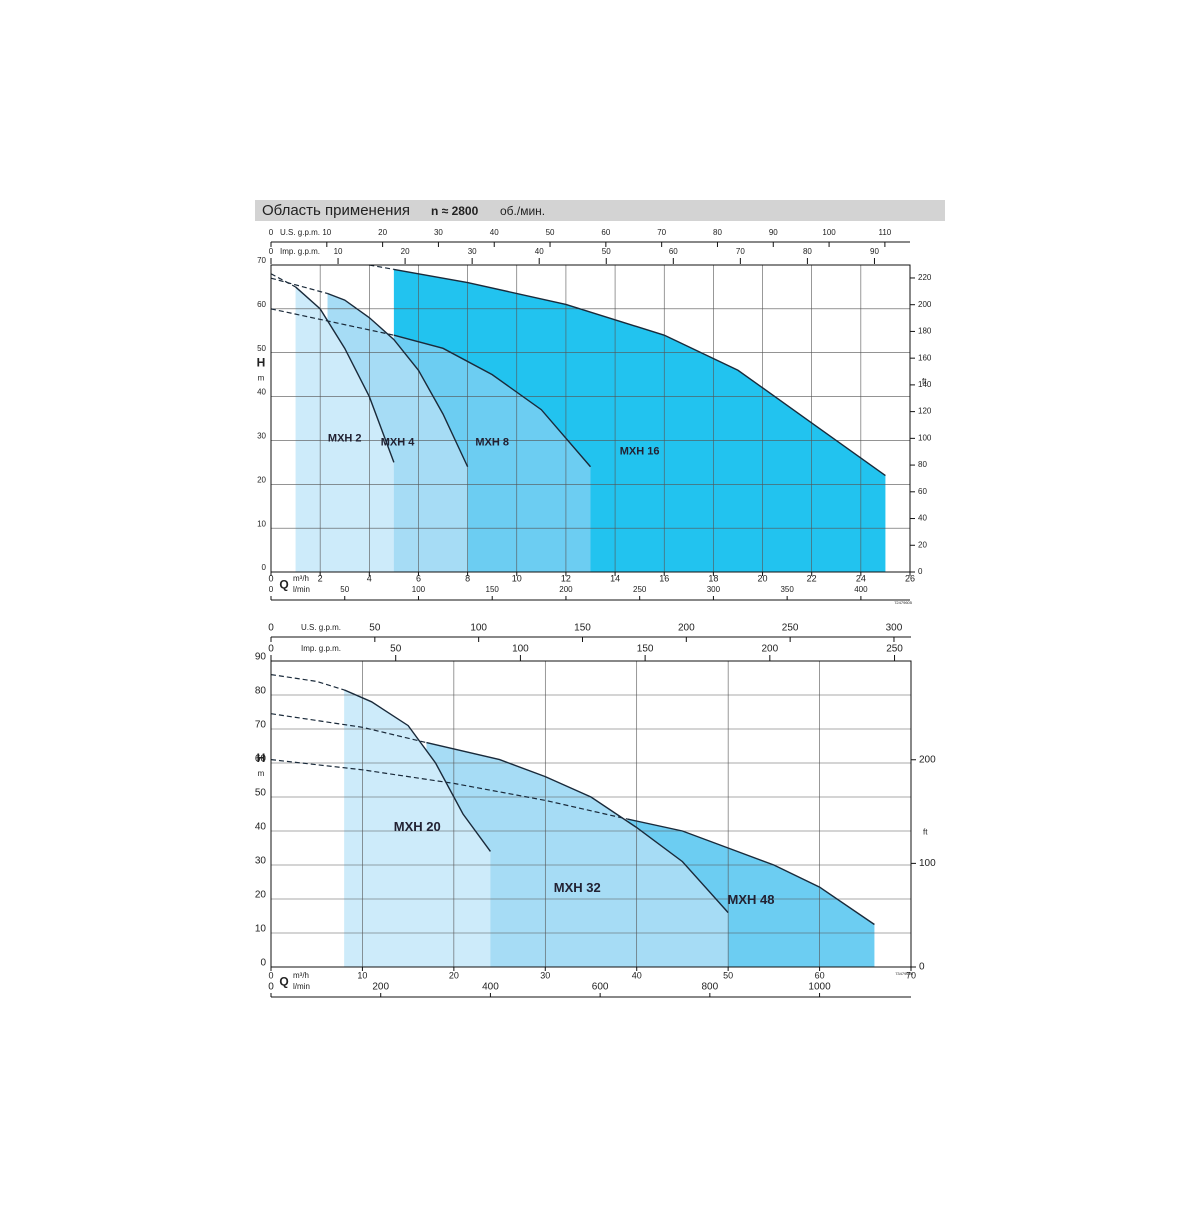  I want to click on y2-tick-label: 60, so click(922, 491).